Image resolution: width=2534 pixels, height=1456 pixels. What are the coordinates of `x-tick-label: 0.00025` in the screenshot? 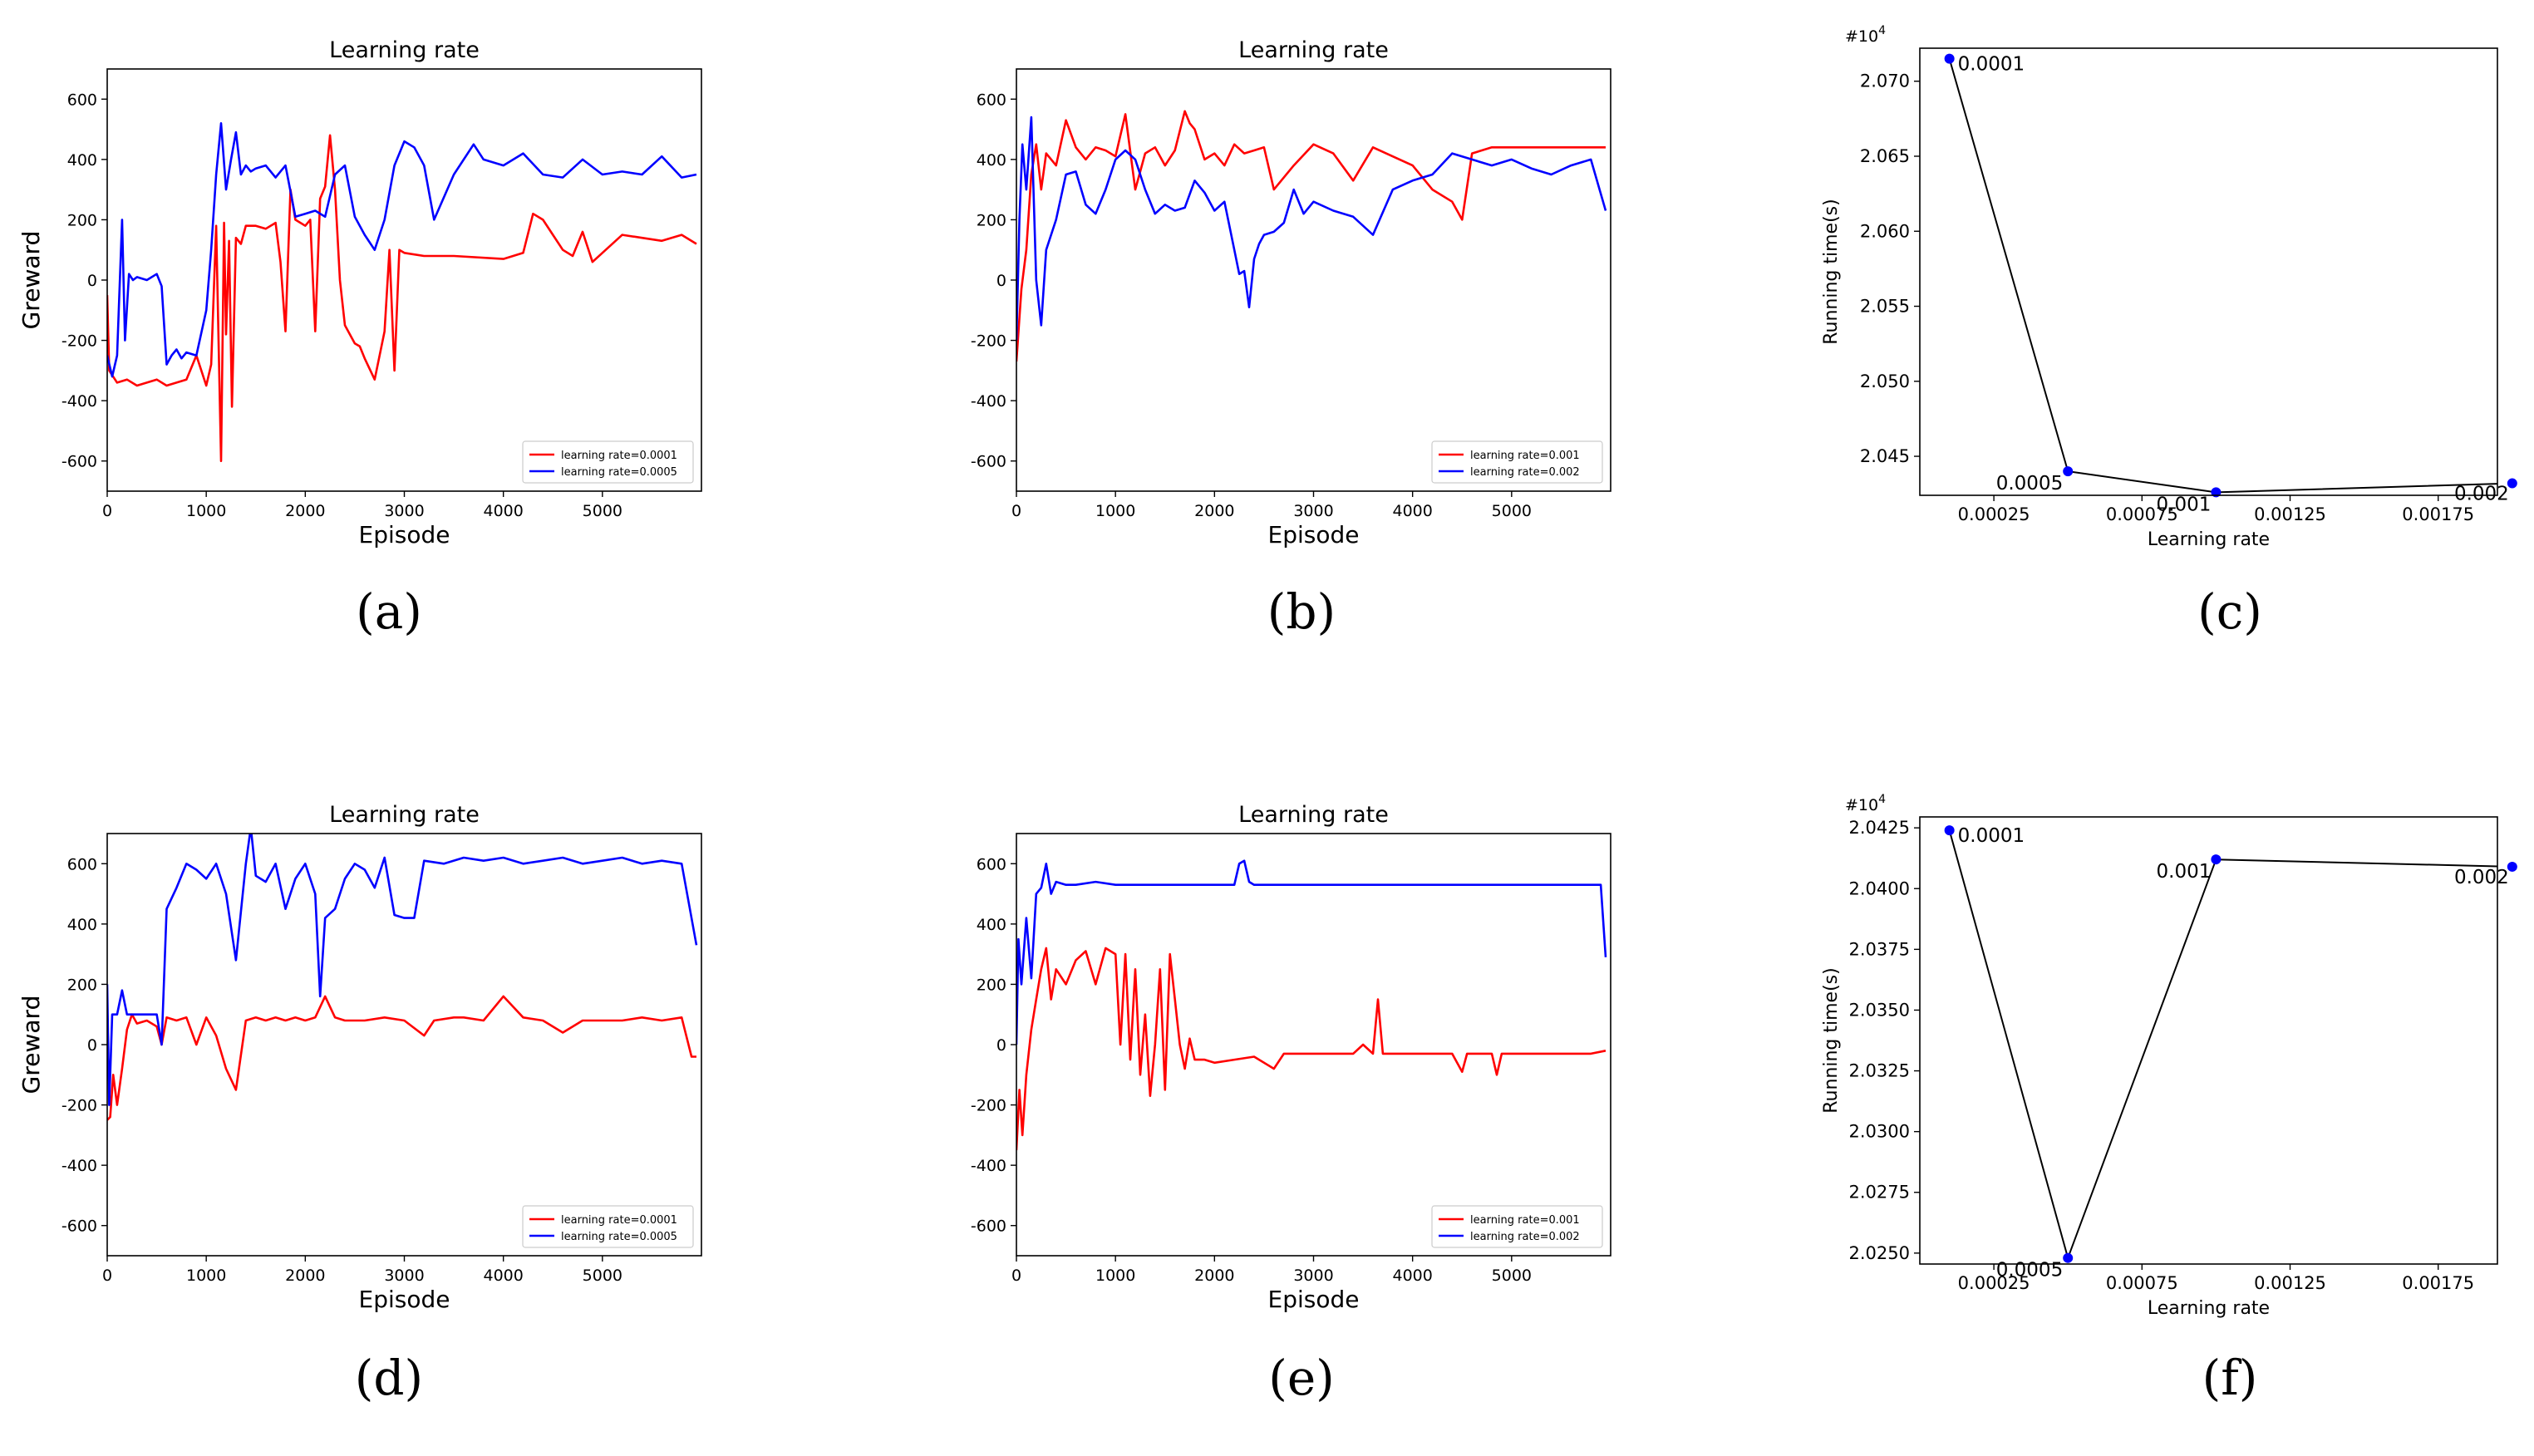 It's located at (1994, 514).